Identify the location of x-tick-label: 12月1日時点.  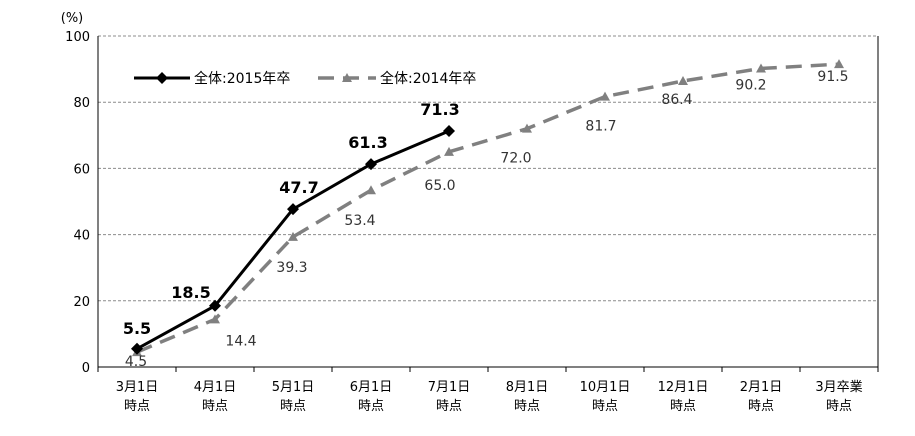
(683, 397).